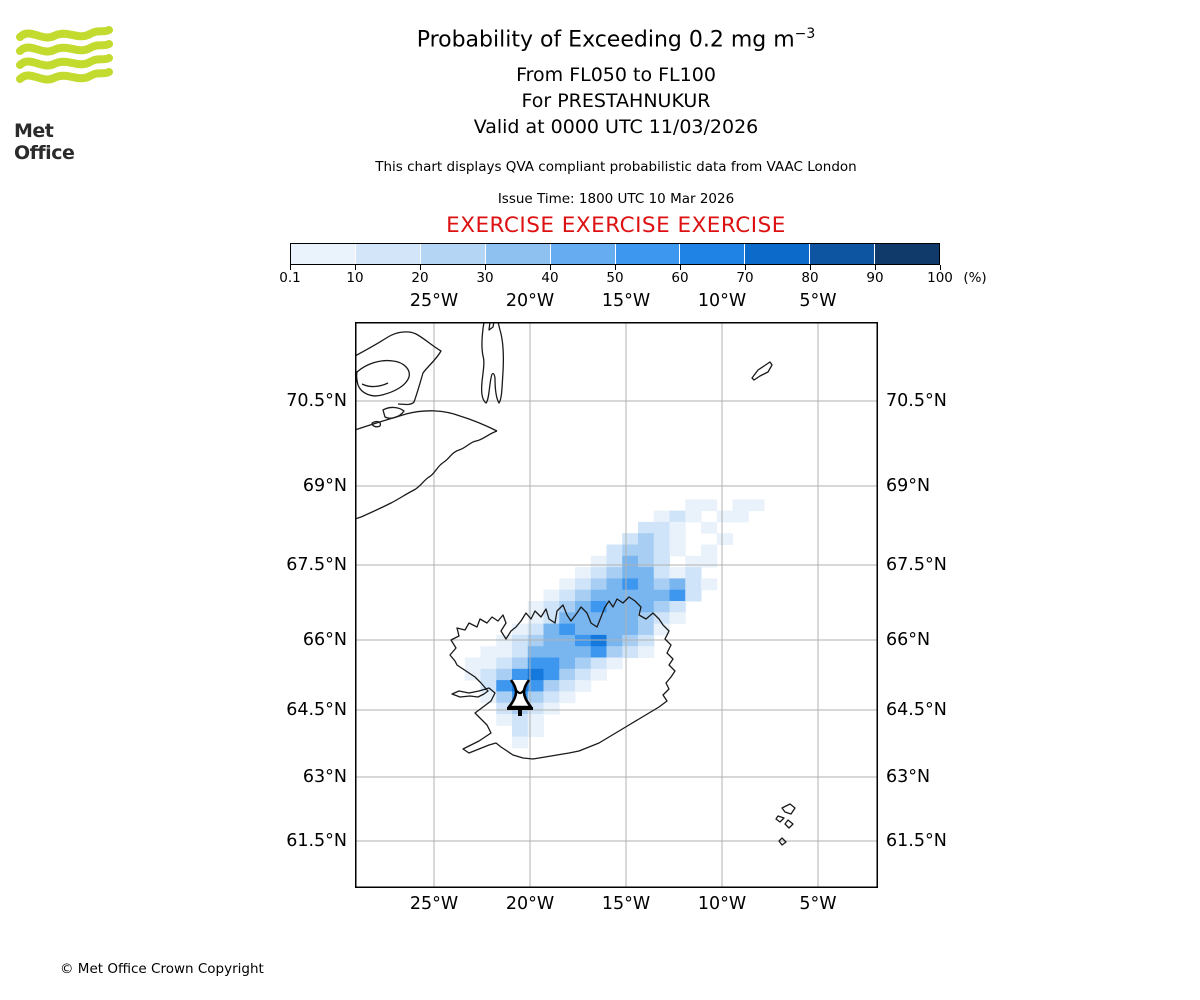 The width and height of the screenshot is (1200, 1000). I want to click on colorbar-tick-label: 60, so click(680, 278).